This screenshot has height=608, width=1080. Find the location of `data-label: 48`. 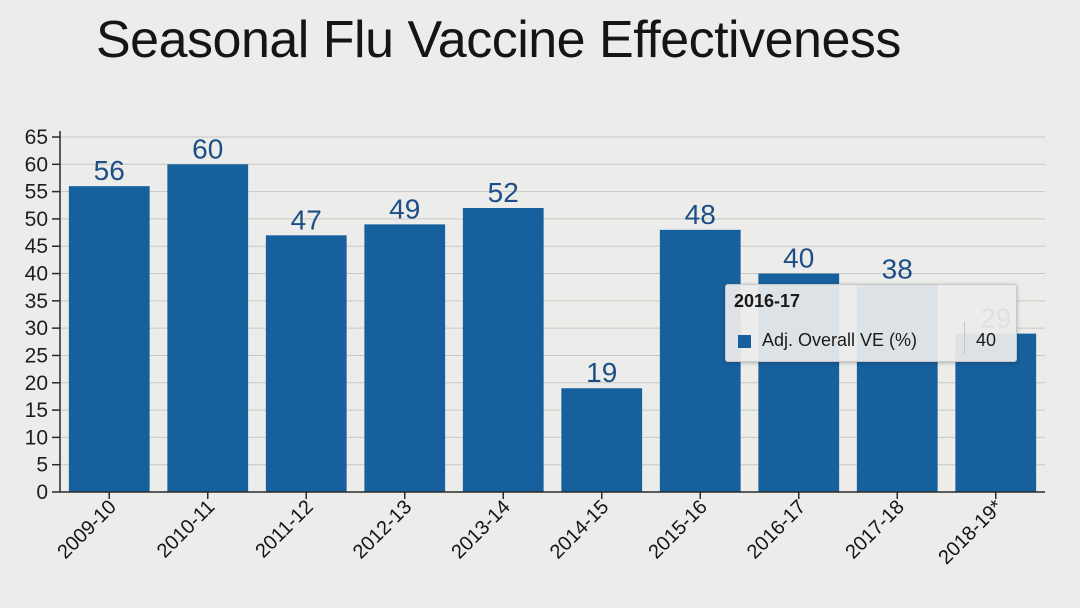

data-label: 48 is located at coordinates (700, 214).